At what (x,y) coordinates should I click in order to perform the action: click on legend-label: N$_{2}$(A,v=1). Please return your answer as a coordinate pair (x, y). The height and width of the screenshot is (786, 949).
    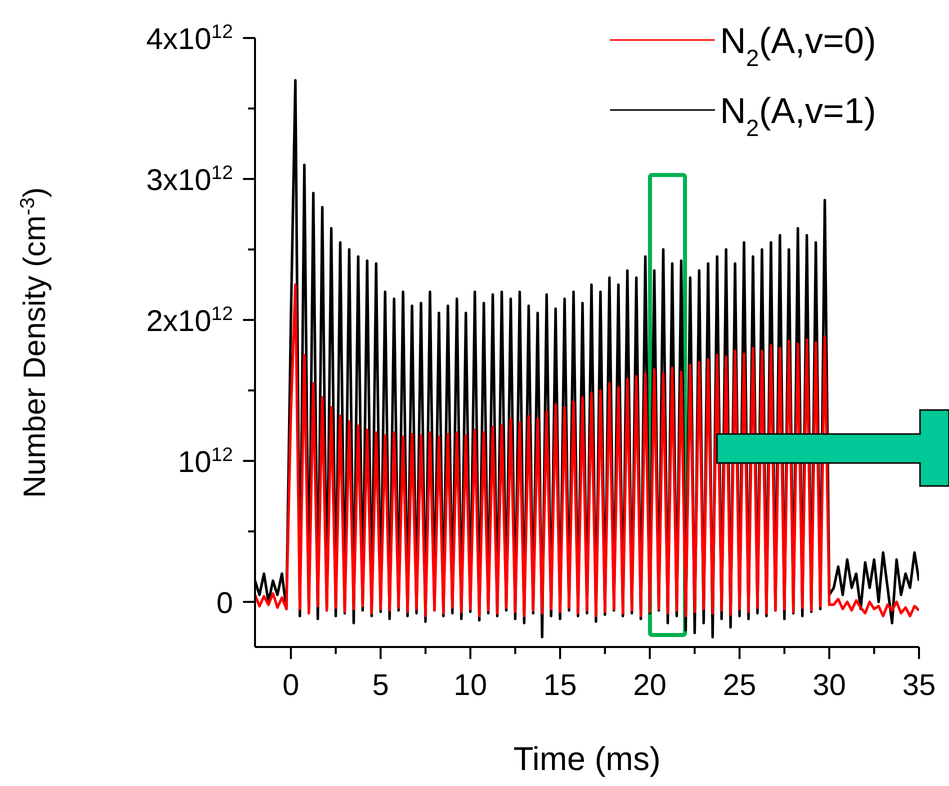
    Looking at the image, I should click on (798, 115).